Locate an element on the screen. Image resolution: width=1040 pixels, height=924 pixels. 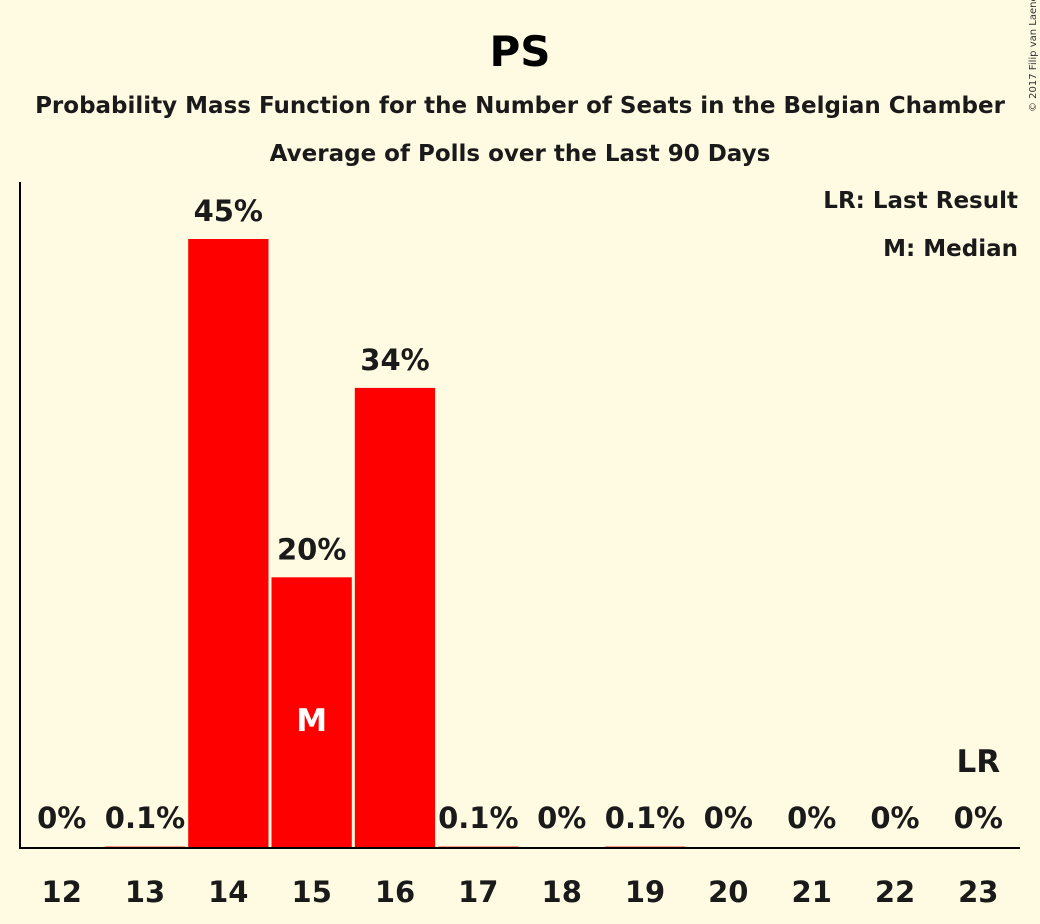
chart-subtitle-2: Average of Polls over the Last 90 Days is located at coordinates (520, 154).